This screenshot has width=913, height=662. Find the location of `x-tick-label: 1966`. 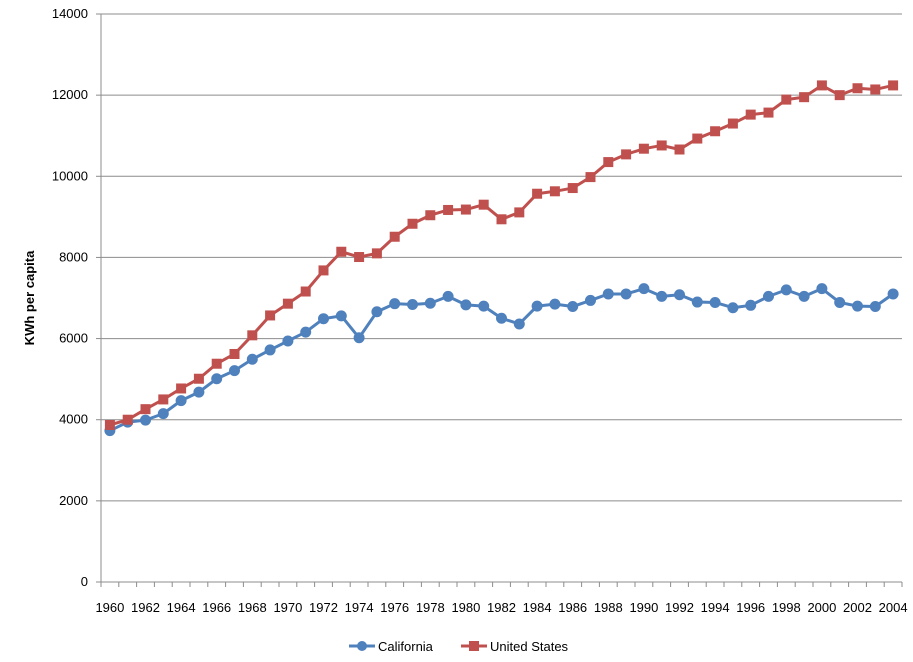

x-tick-label: 1966 is located at coordinates (216, 607).